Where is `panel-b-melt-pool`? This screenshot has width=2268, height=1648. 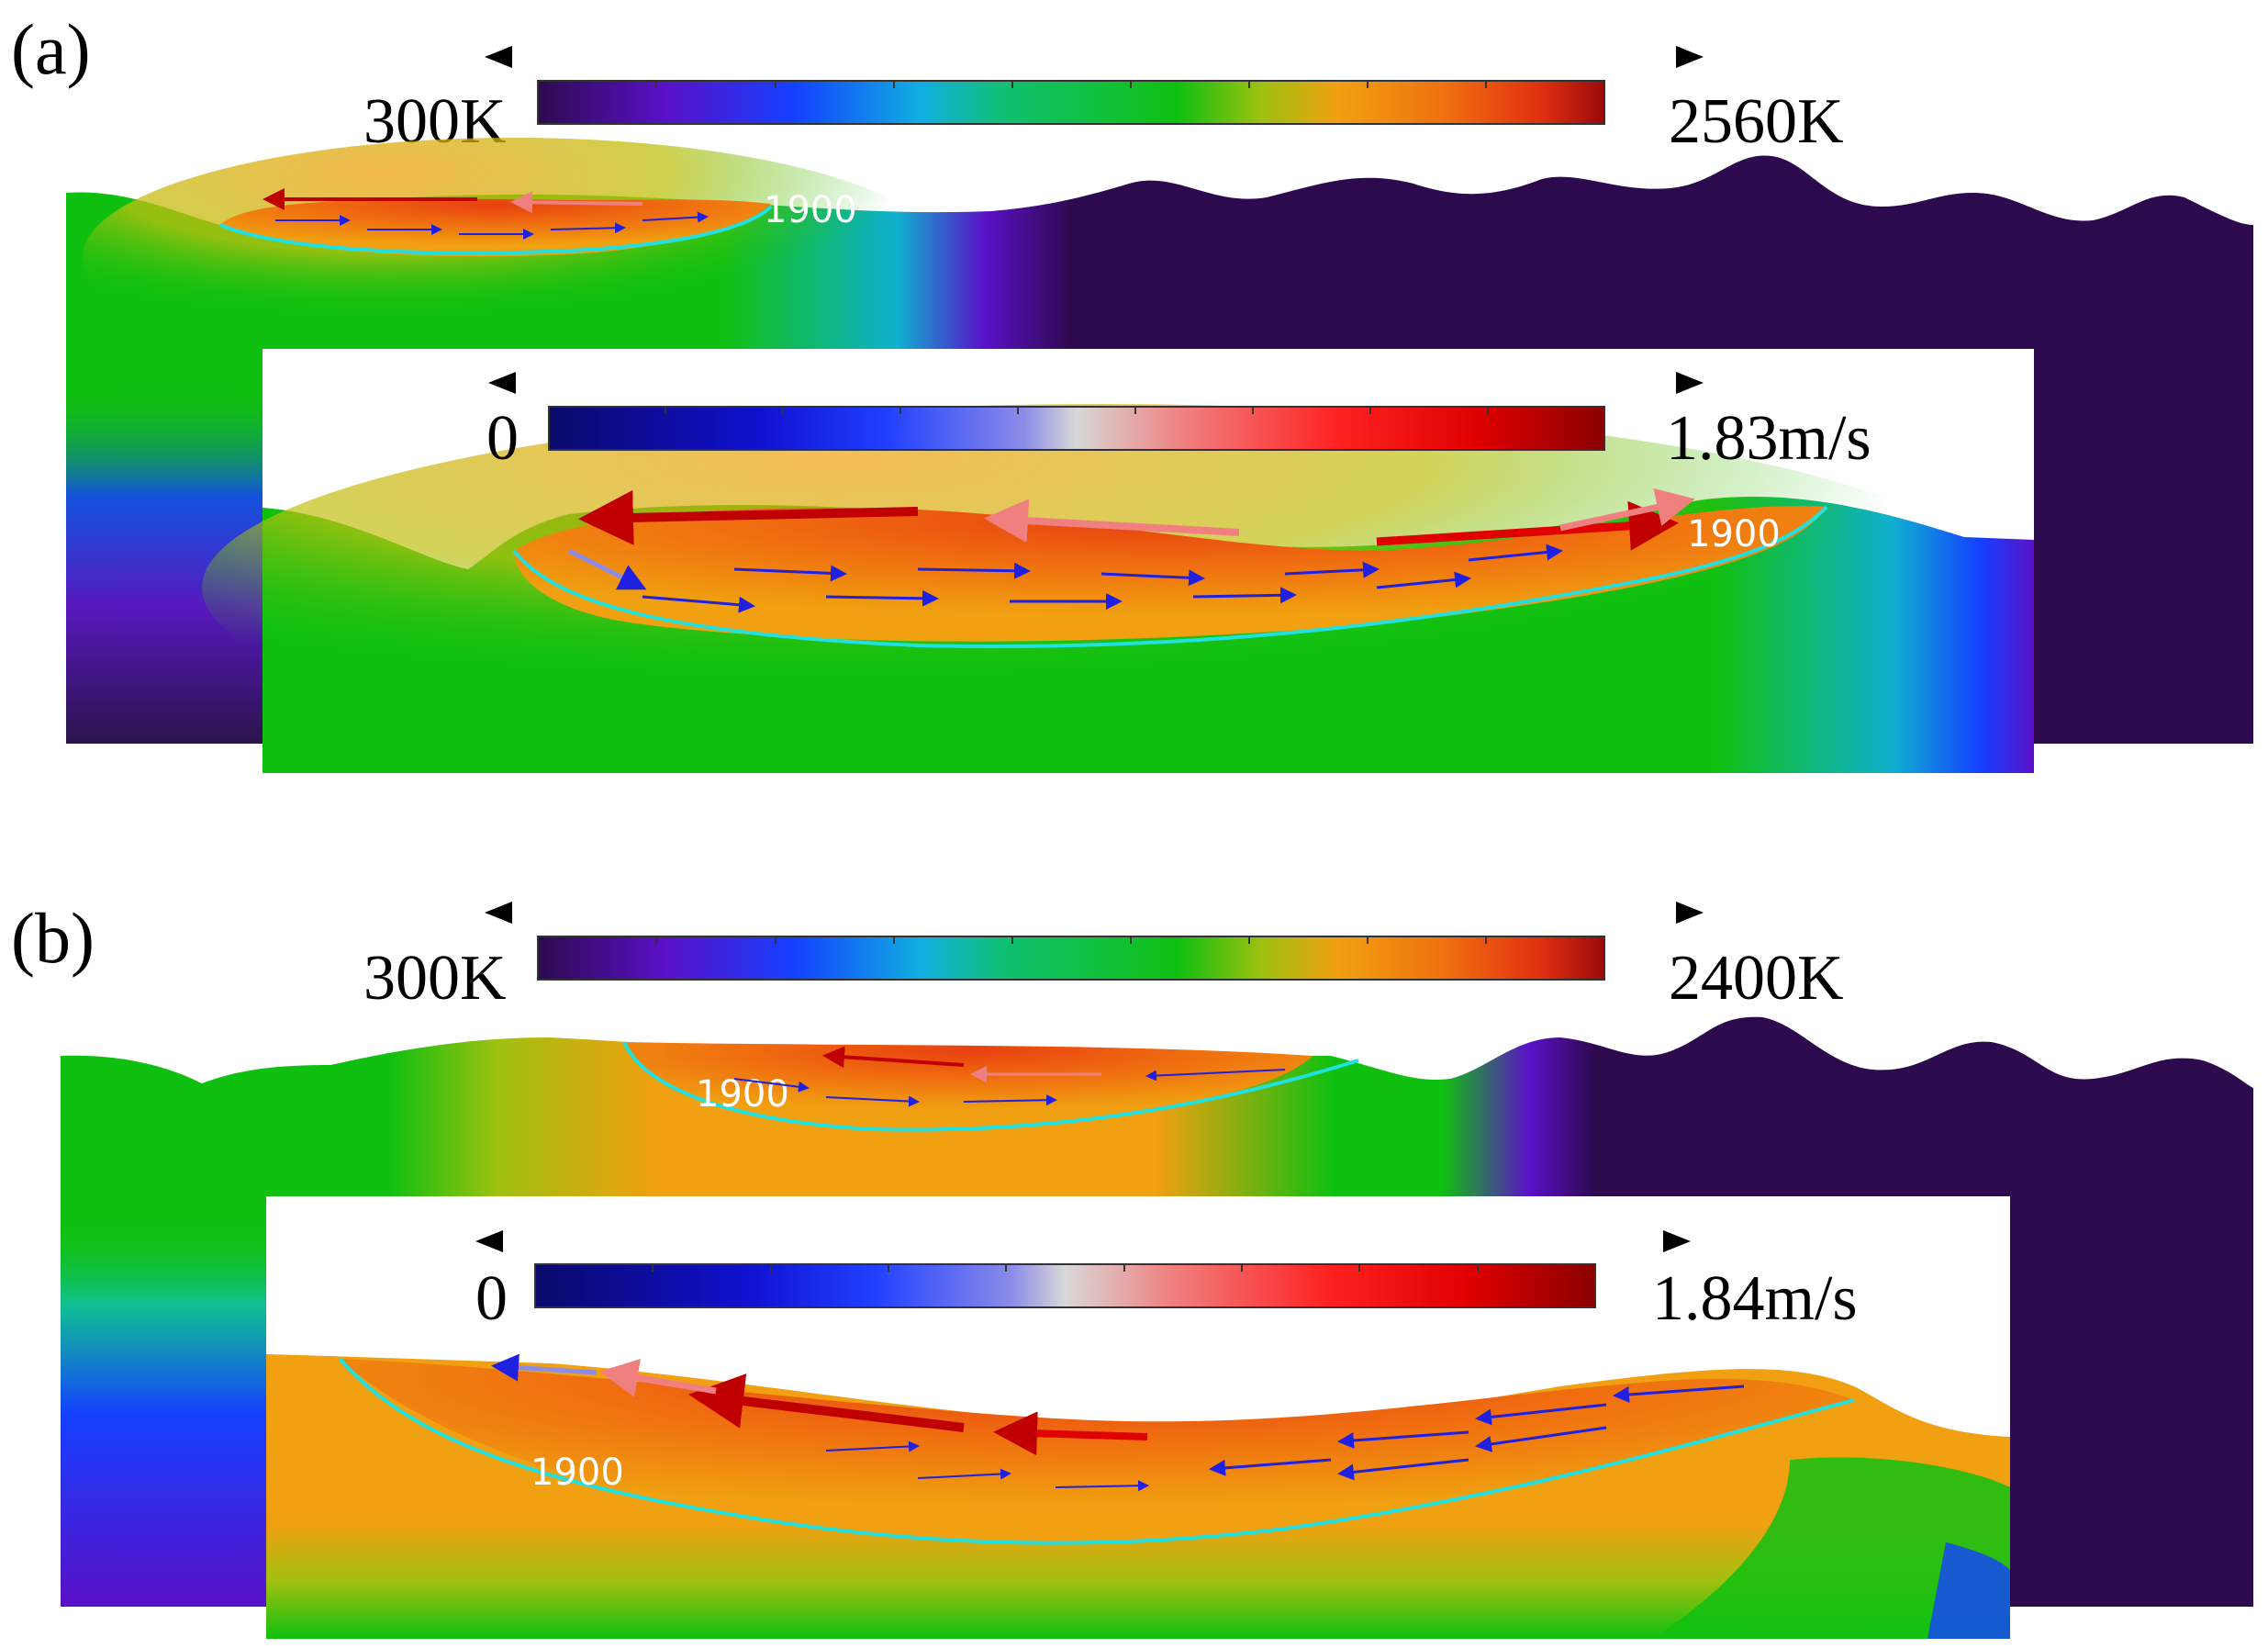
panel-b-melt-pool is located at coordinates (968, 1085).